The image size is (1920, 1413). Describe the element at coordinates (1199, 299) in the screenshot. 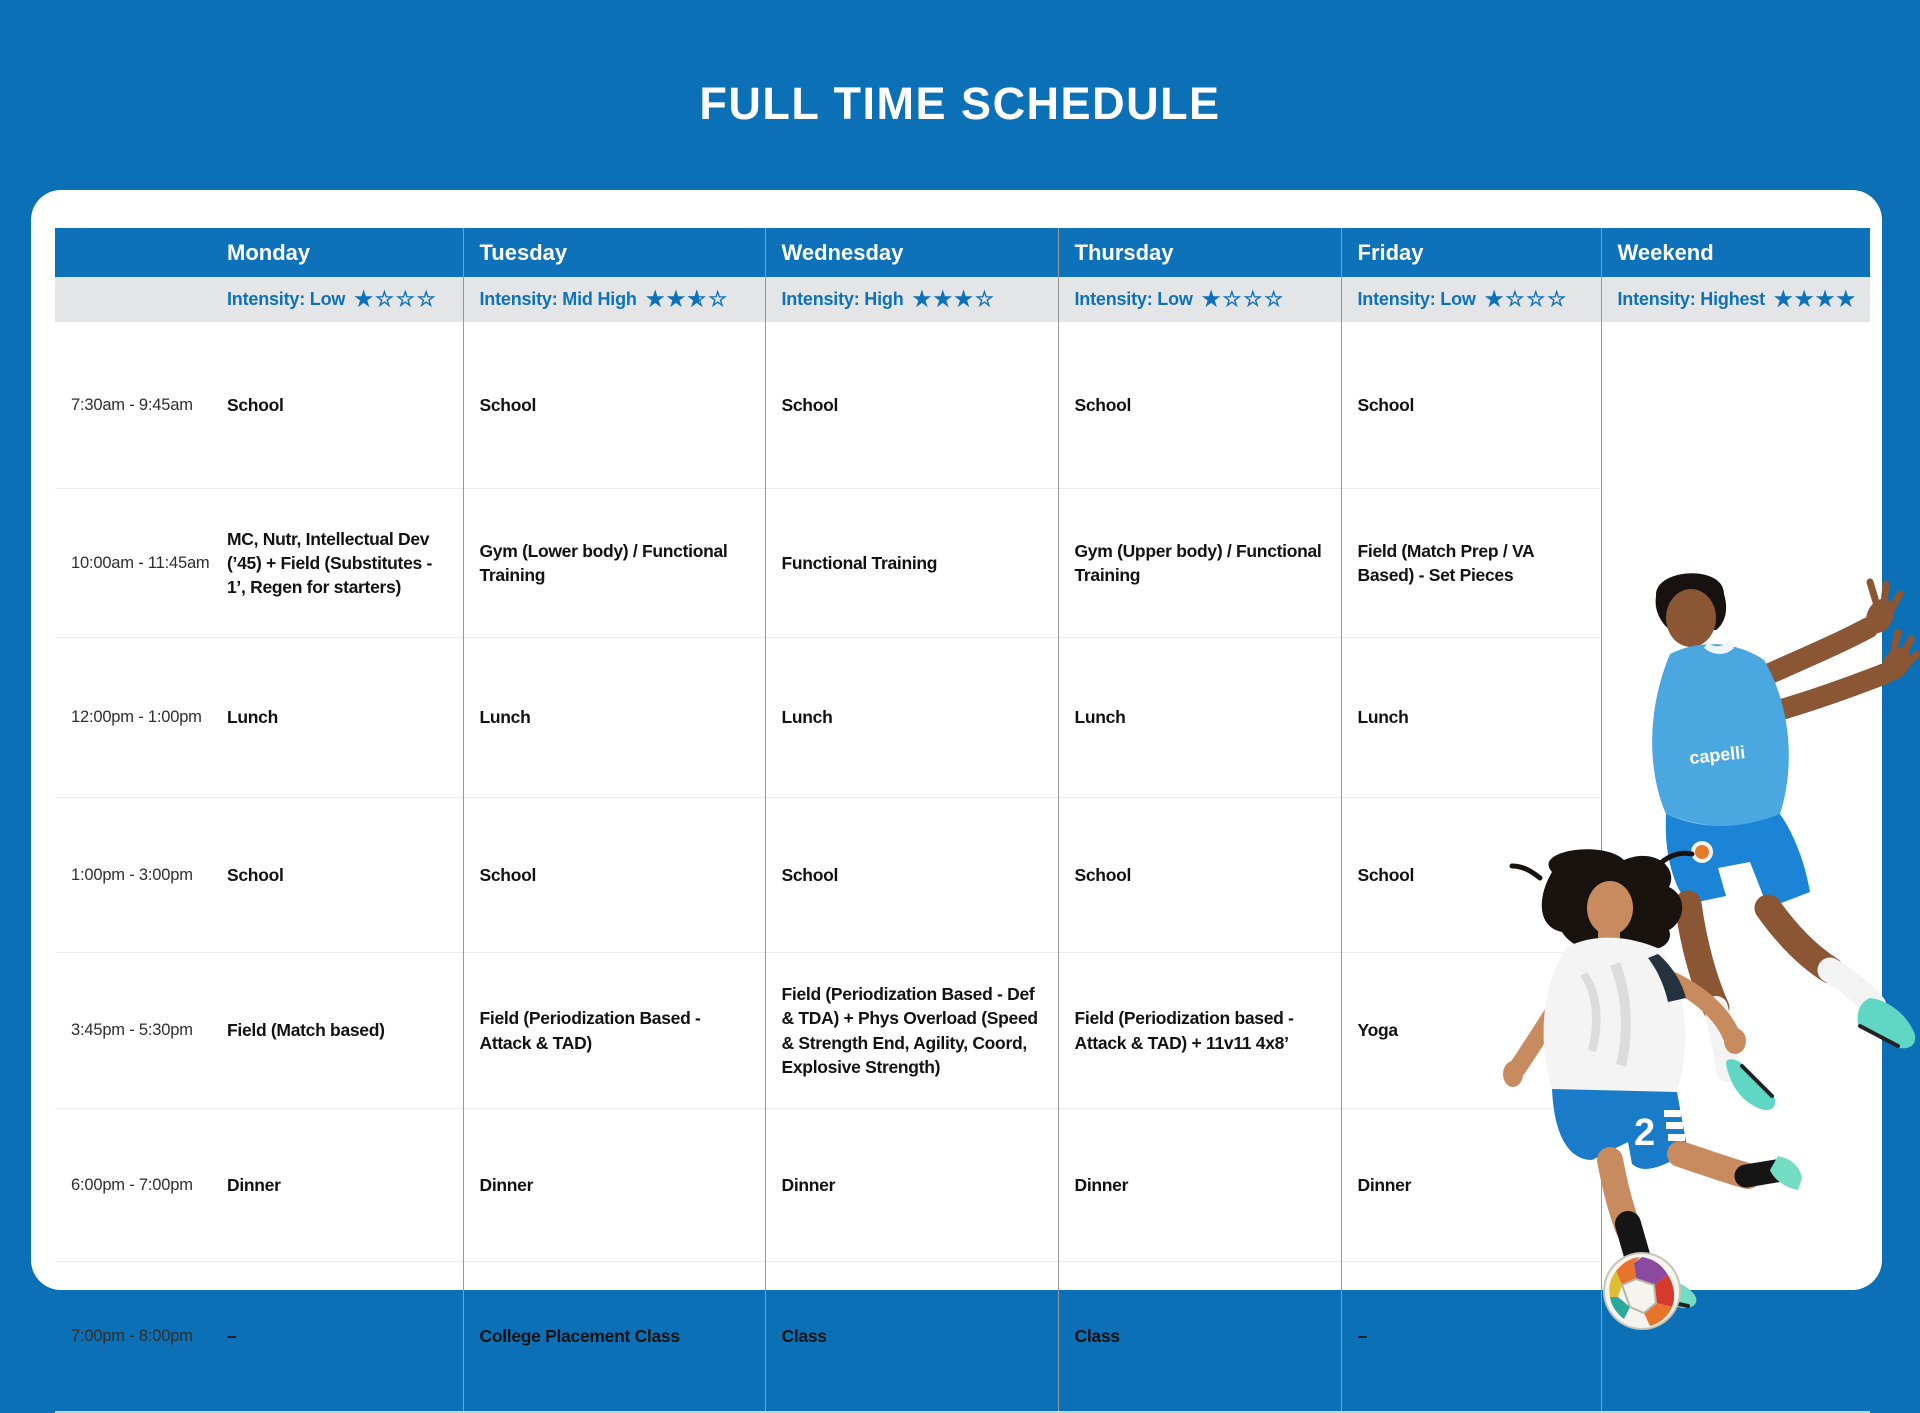

I see `intensity-cell-thursday: Intensity: Low ★☆☆☆` at that location.